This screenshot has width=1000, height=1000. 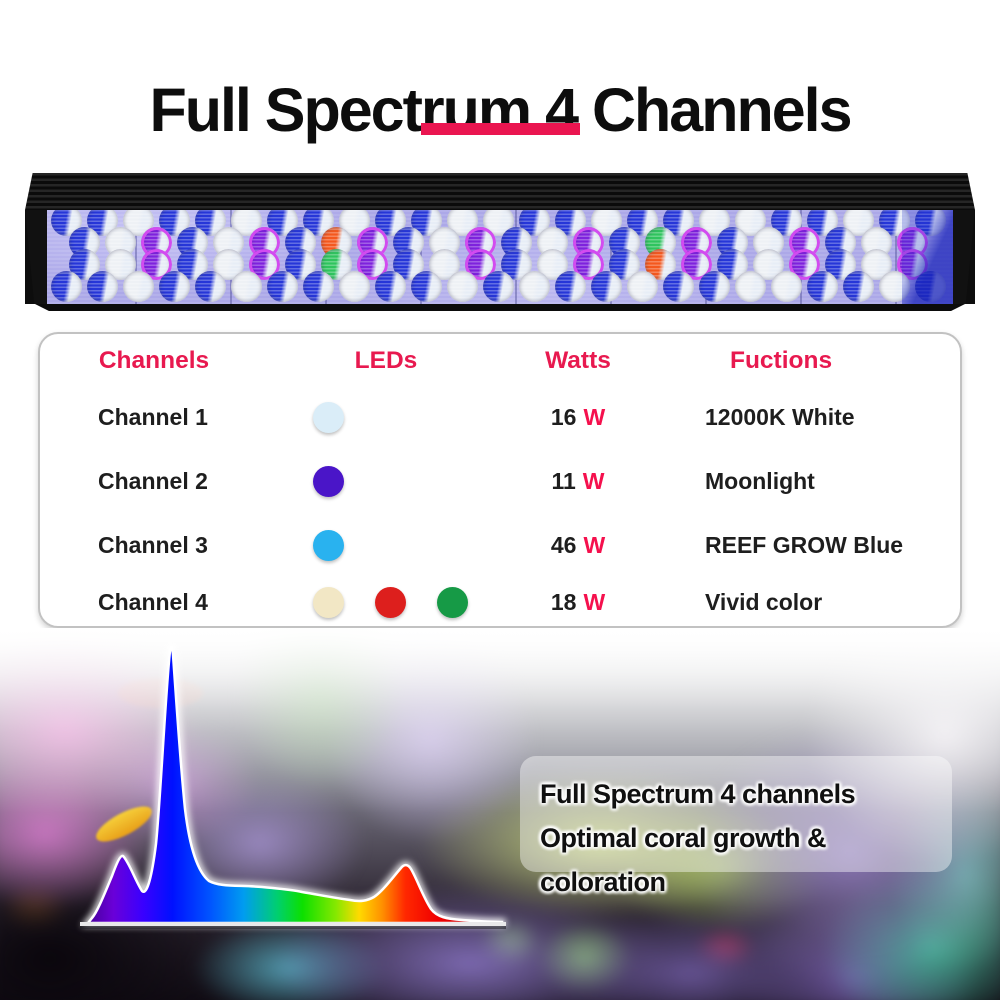 I want to click on spectrum-chart, so click(x=293, y=786).